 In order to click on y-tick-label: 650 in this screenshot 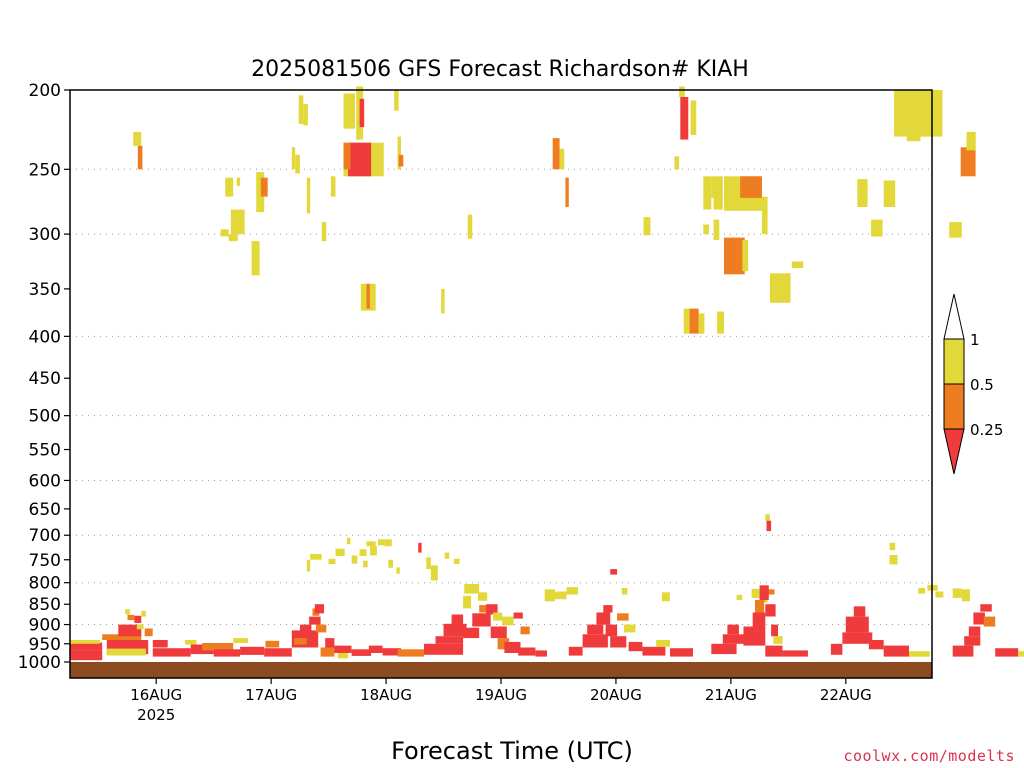, I will do `click(45, 510)`.